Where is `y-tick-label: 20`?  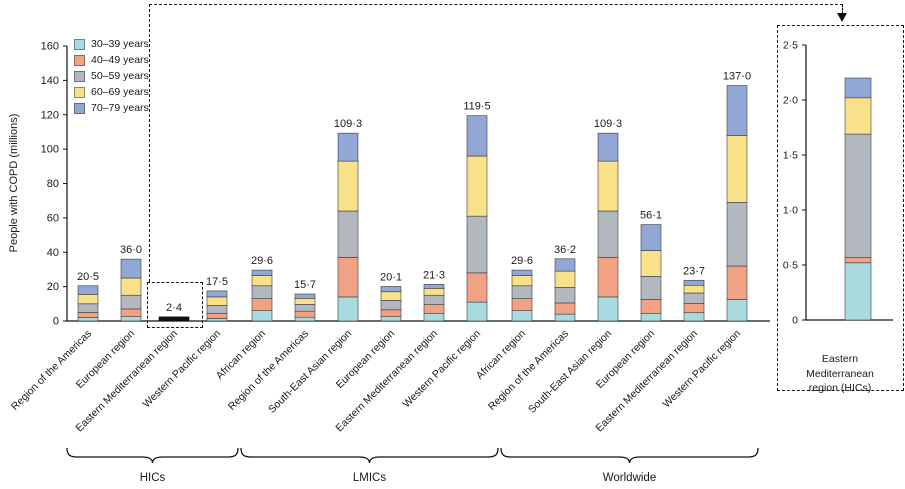
y-tick-label: 20 is located at coordinates (53, 287).